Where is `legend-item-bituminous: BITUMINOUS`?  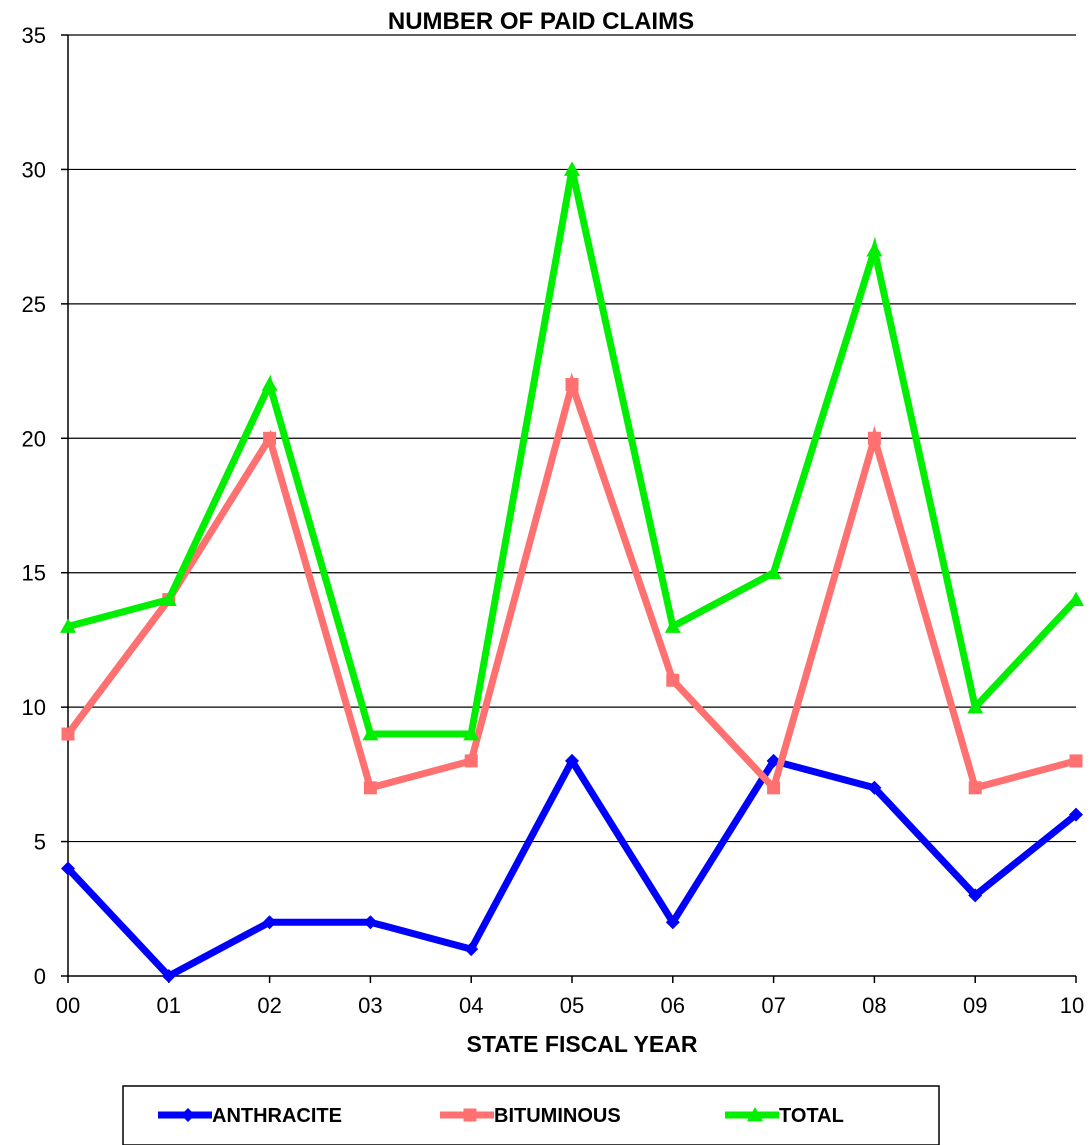 legend-item-bituminous: BITUMINOUS is located at coordinates (530, 1116).